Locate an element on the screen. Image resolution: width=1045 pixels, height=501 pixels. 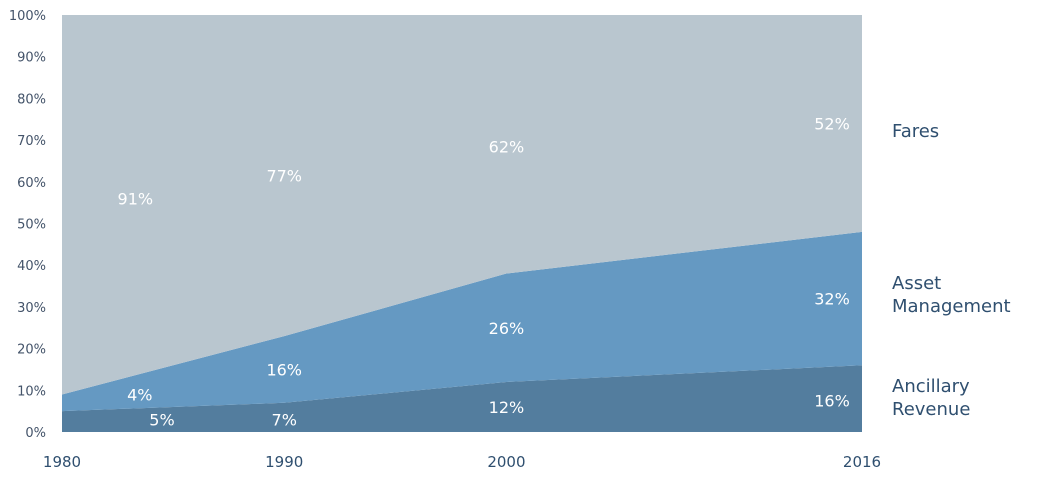
data-label: 91% is located at coordinates (136, 198).